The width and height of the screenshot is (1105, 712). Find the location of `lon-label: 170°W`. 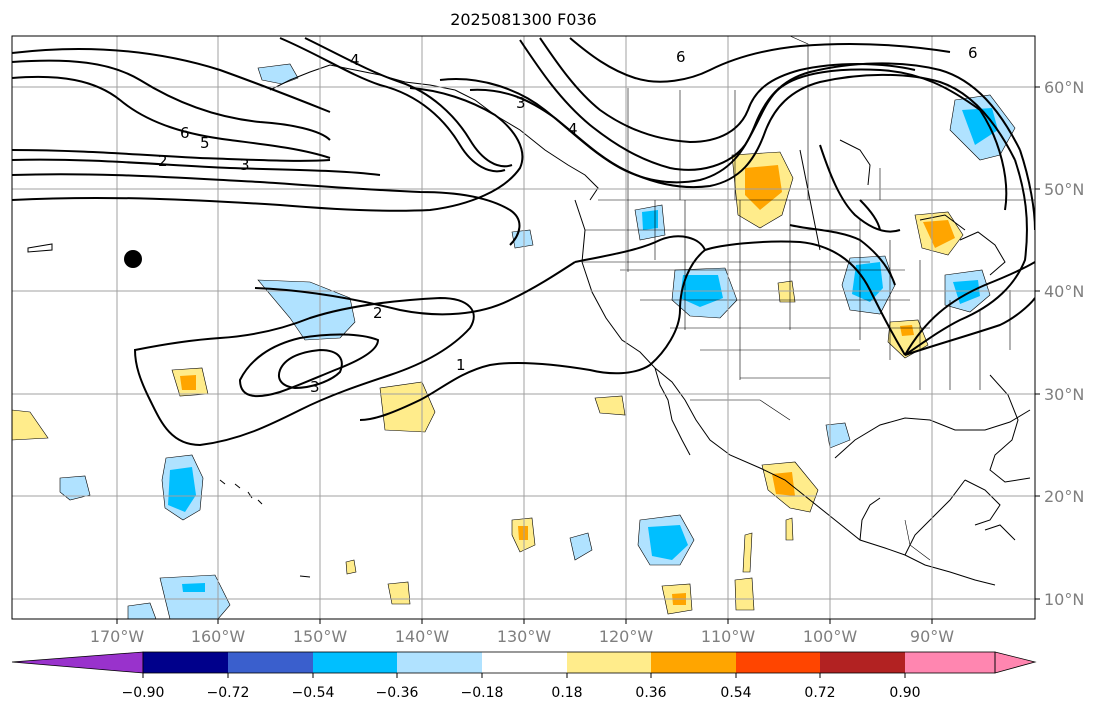

lon-label: 170°W is located at coordinates (117, 636).